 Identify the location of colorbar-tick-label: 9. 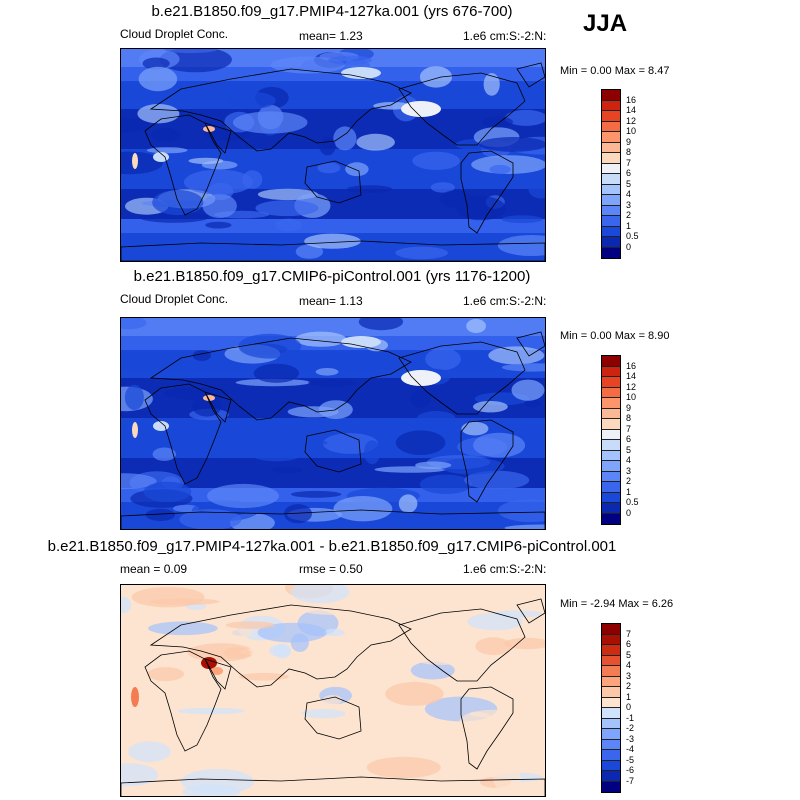
(629, 407).